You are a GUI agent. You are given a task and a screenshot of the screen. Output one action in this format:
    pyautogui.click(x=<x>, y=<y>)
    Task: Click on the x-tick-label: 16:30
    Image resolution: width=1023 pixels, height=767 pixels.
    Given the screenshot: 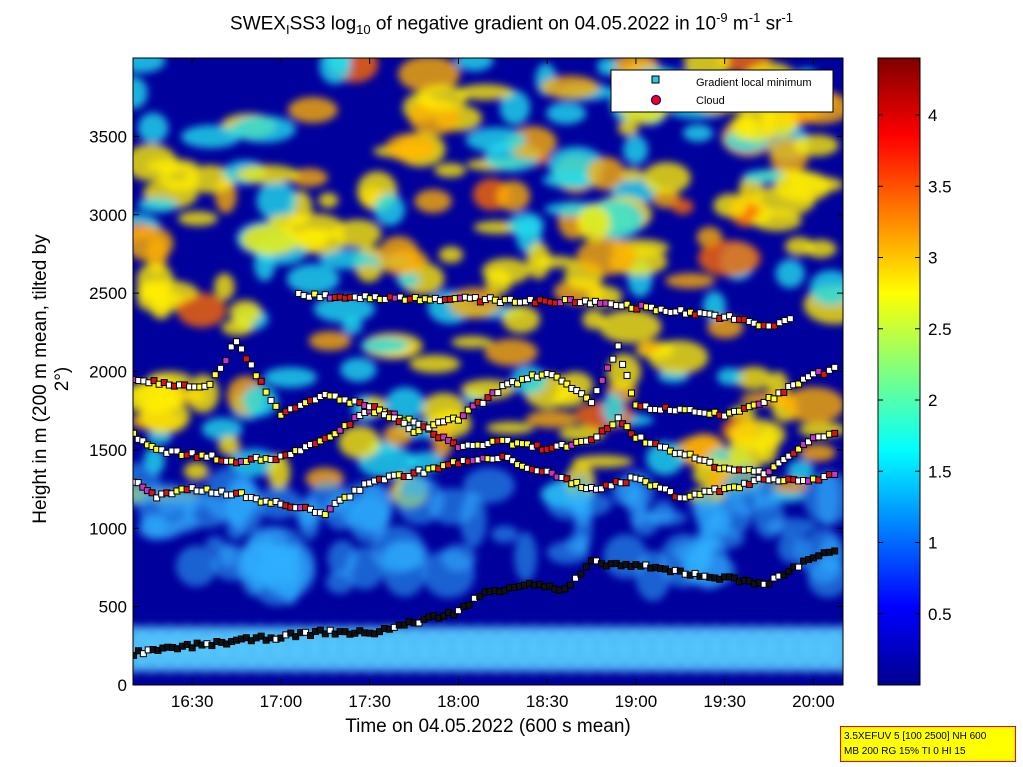 What is the action you would take?
    pyautogui.click(x=192, y=701)
    